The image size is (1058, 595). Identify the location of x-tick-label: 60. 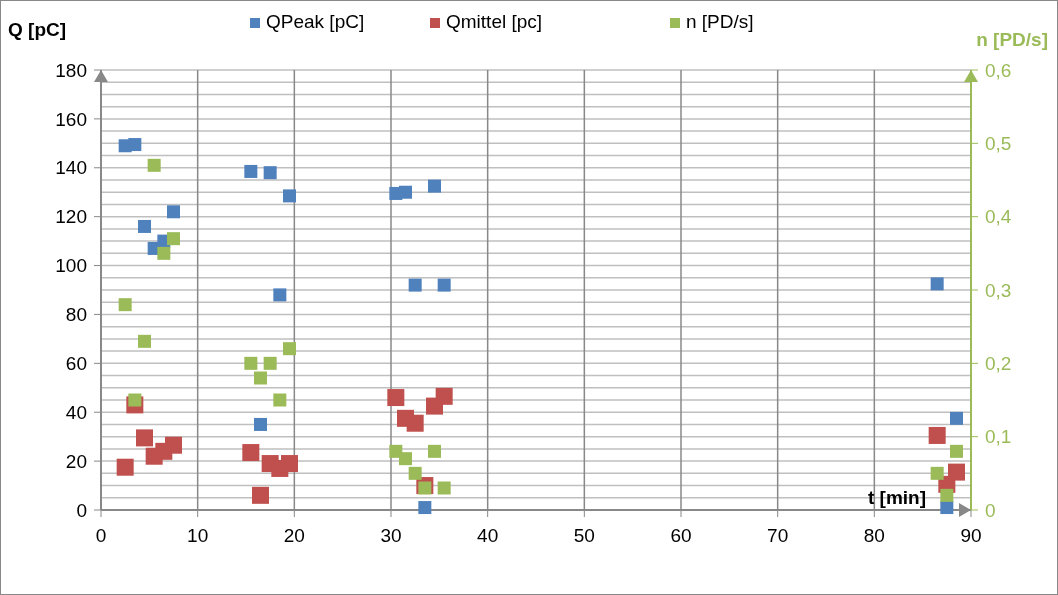
(681, 535).